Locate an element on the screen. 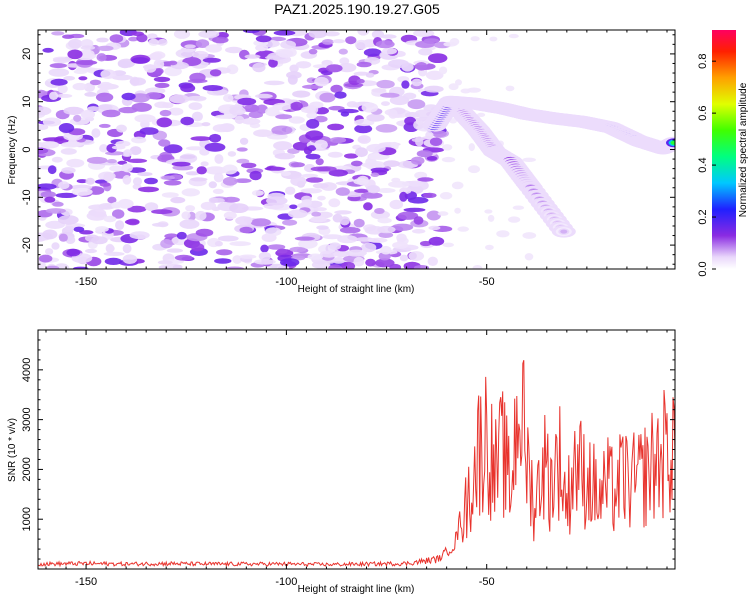 Image resolution: width=750 pixels, height=600 pixels. spectrogram-y-label: Frequency (Hz) is located at coordinates (12, 150).